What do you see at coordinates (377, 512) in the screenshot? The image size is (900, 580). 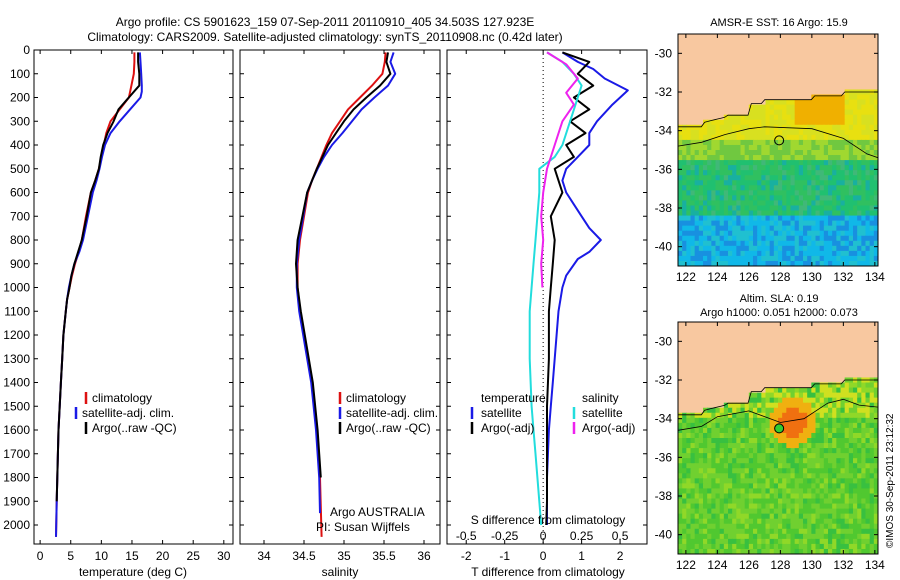 I see `salinity-annotation-1: Argo AUSTRALIA` at bounding box center [377, 512].